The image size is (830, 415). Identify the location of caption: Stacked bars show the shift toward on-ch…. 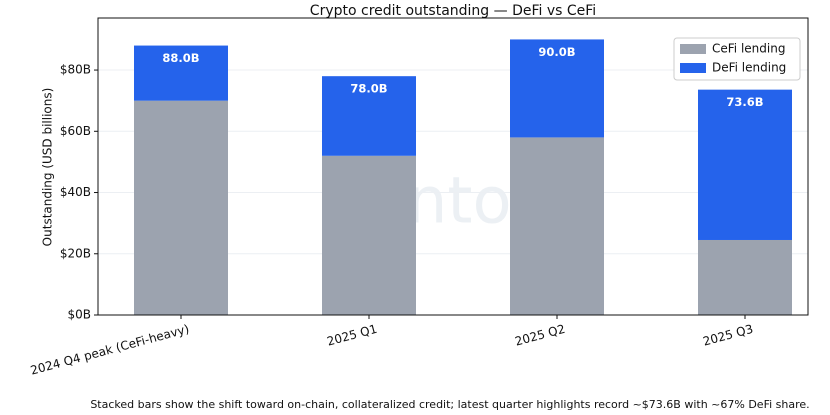
(449, 404).